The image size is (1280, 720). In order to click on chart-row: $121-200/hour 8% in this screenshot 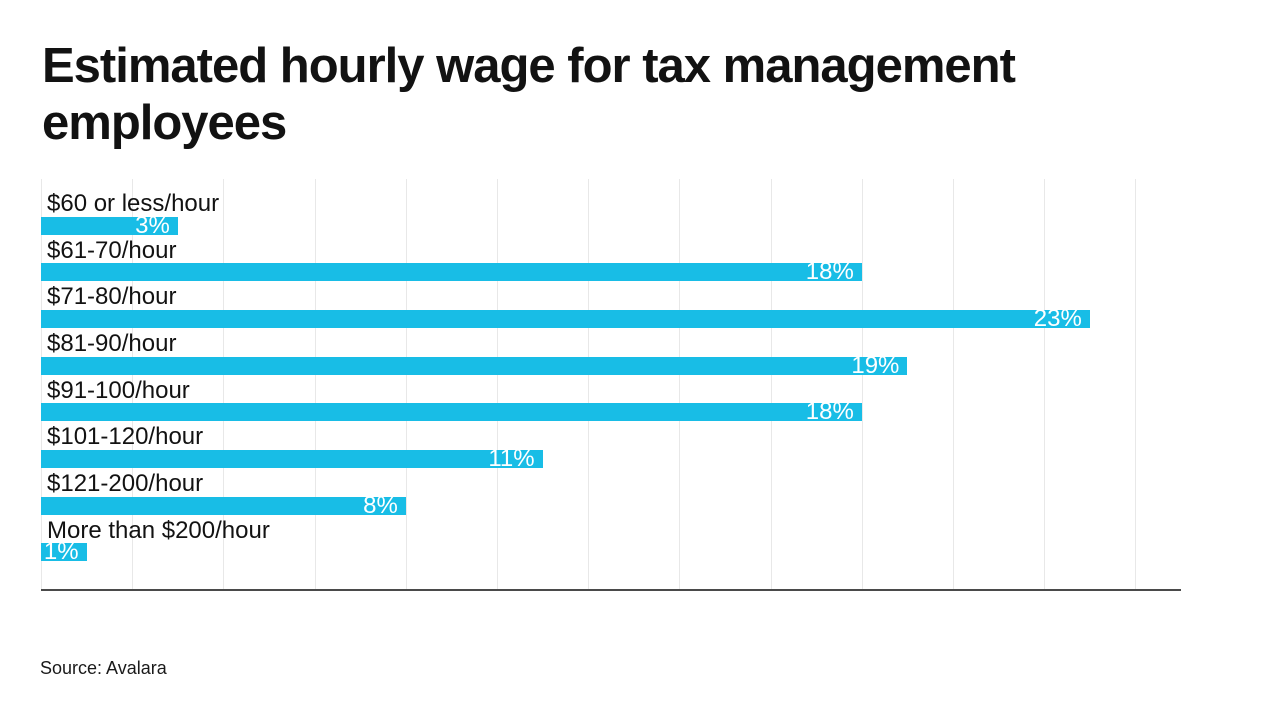, I will do `click(611, 494)`.